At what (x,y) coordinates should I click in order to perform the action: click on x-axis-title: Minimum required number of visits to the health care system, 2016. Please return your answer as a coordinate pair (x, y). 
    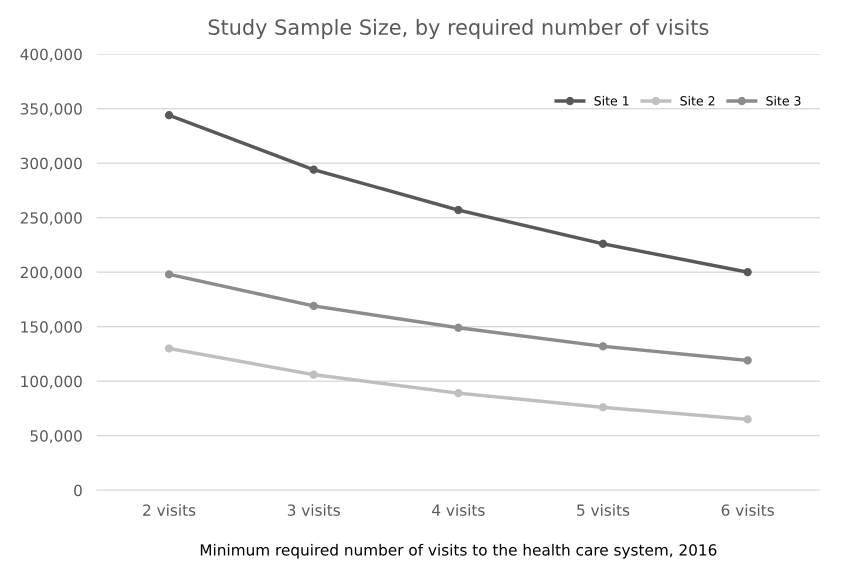
    Looking at the image, I should click on (458, 551).